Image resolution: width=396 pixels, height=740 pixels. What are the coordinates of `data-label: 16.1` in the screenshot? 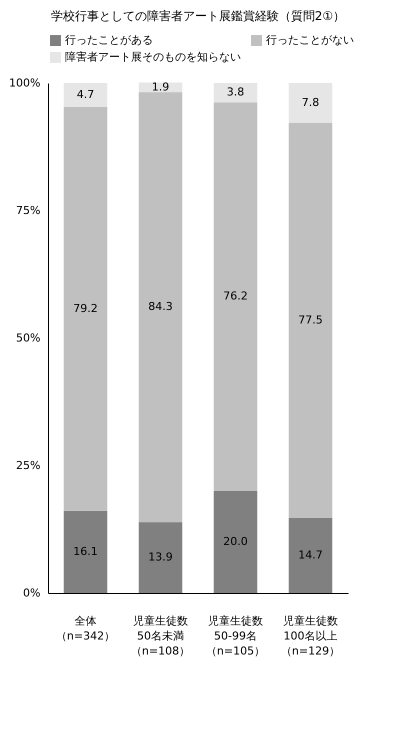 It's located at (85, 551).